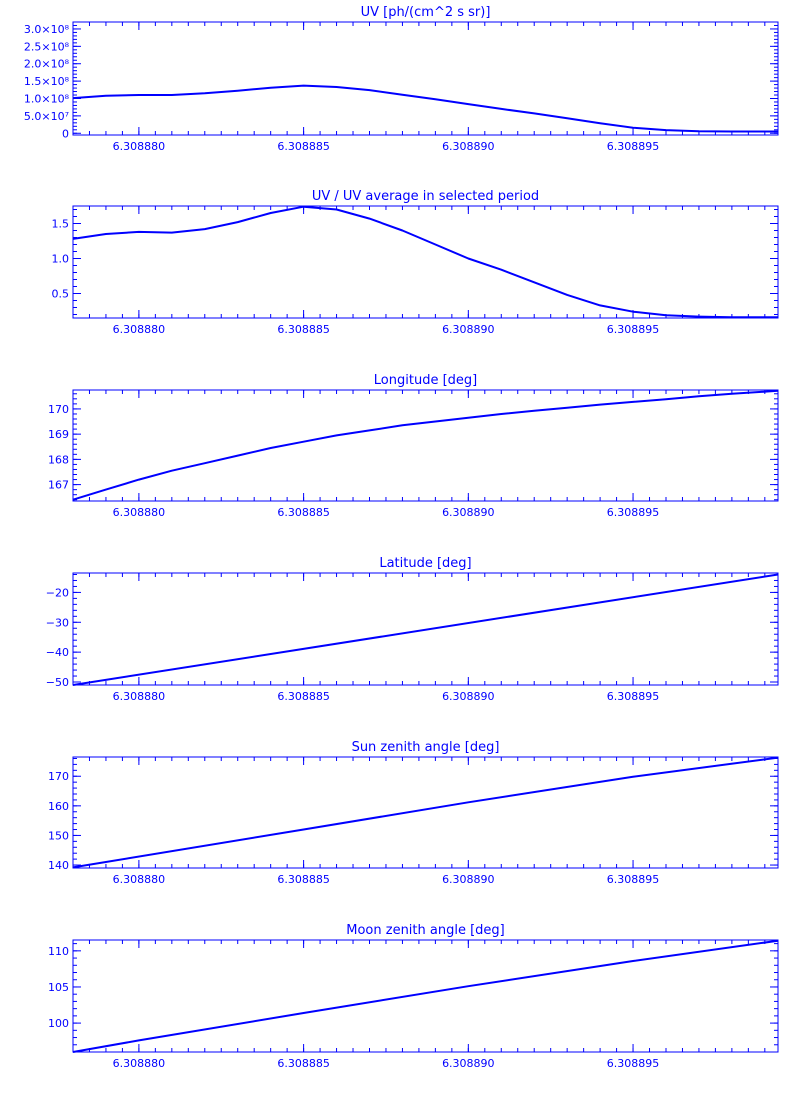 This screenshot has height=1100, width=800. I want to click on y-tick-label: 100, so click(58, 1023).